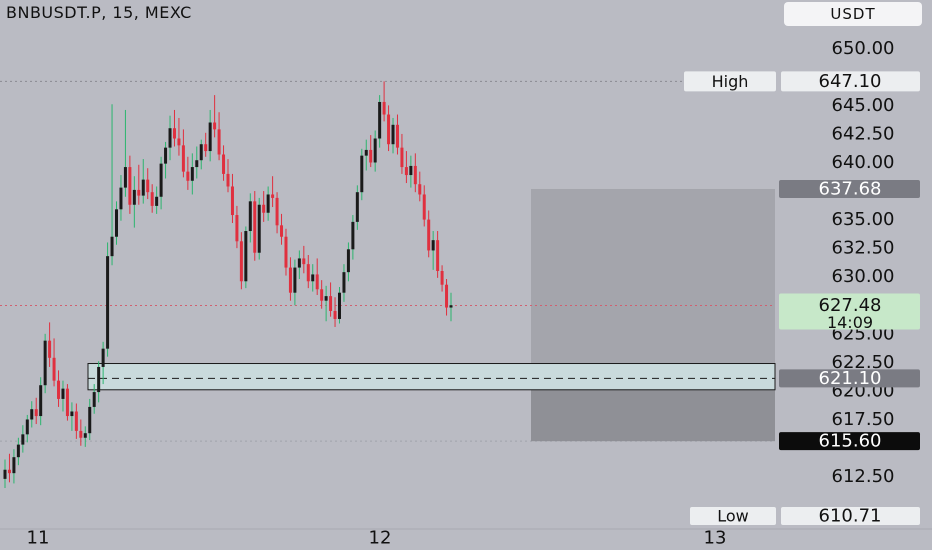 Image resolution: width=932 pixels, height=550 pixels. I want to click on y-axis-tick-label: 635.00, so click(863, 219).